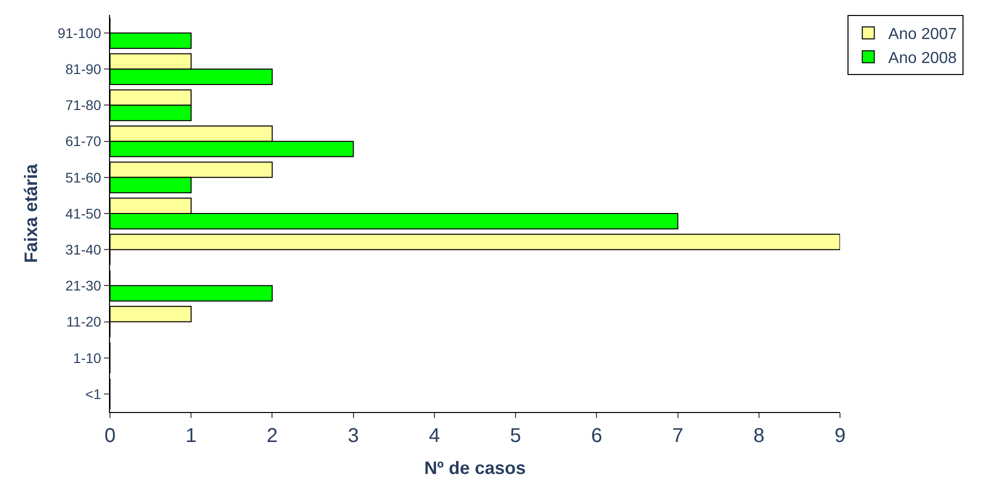 This screenshot has width=990, height=502. What do you see at coordinates (840, 436) in the screenshot?
I see `x-tick-label: 9` at bounding box center [840, 436].